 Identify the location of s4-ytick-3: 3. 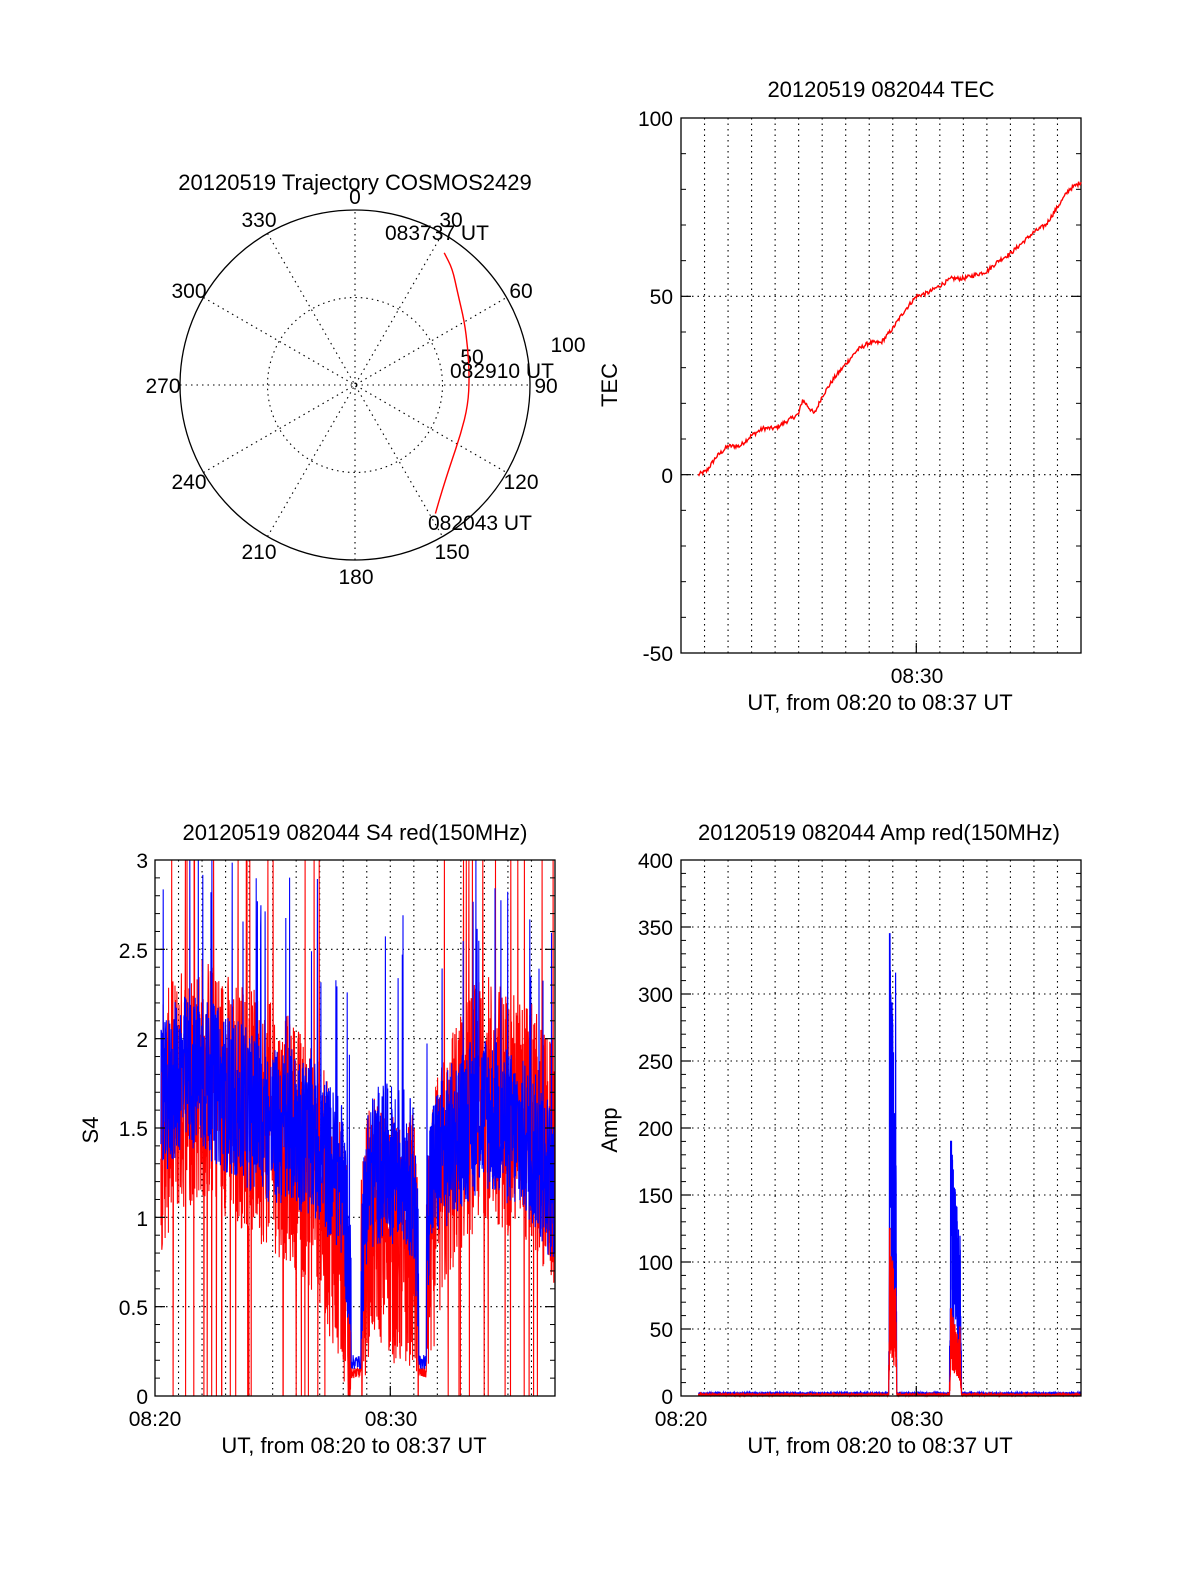
(142, 861).